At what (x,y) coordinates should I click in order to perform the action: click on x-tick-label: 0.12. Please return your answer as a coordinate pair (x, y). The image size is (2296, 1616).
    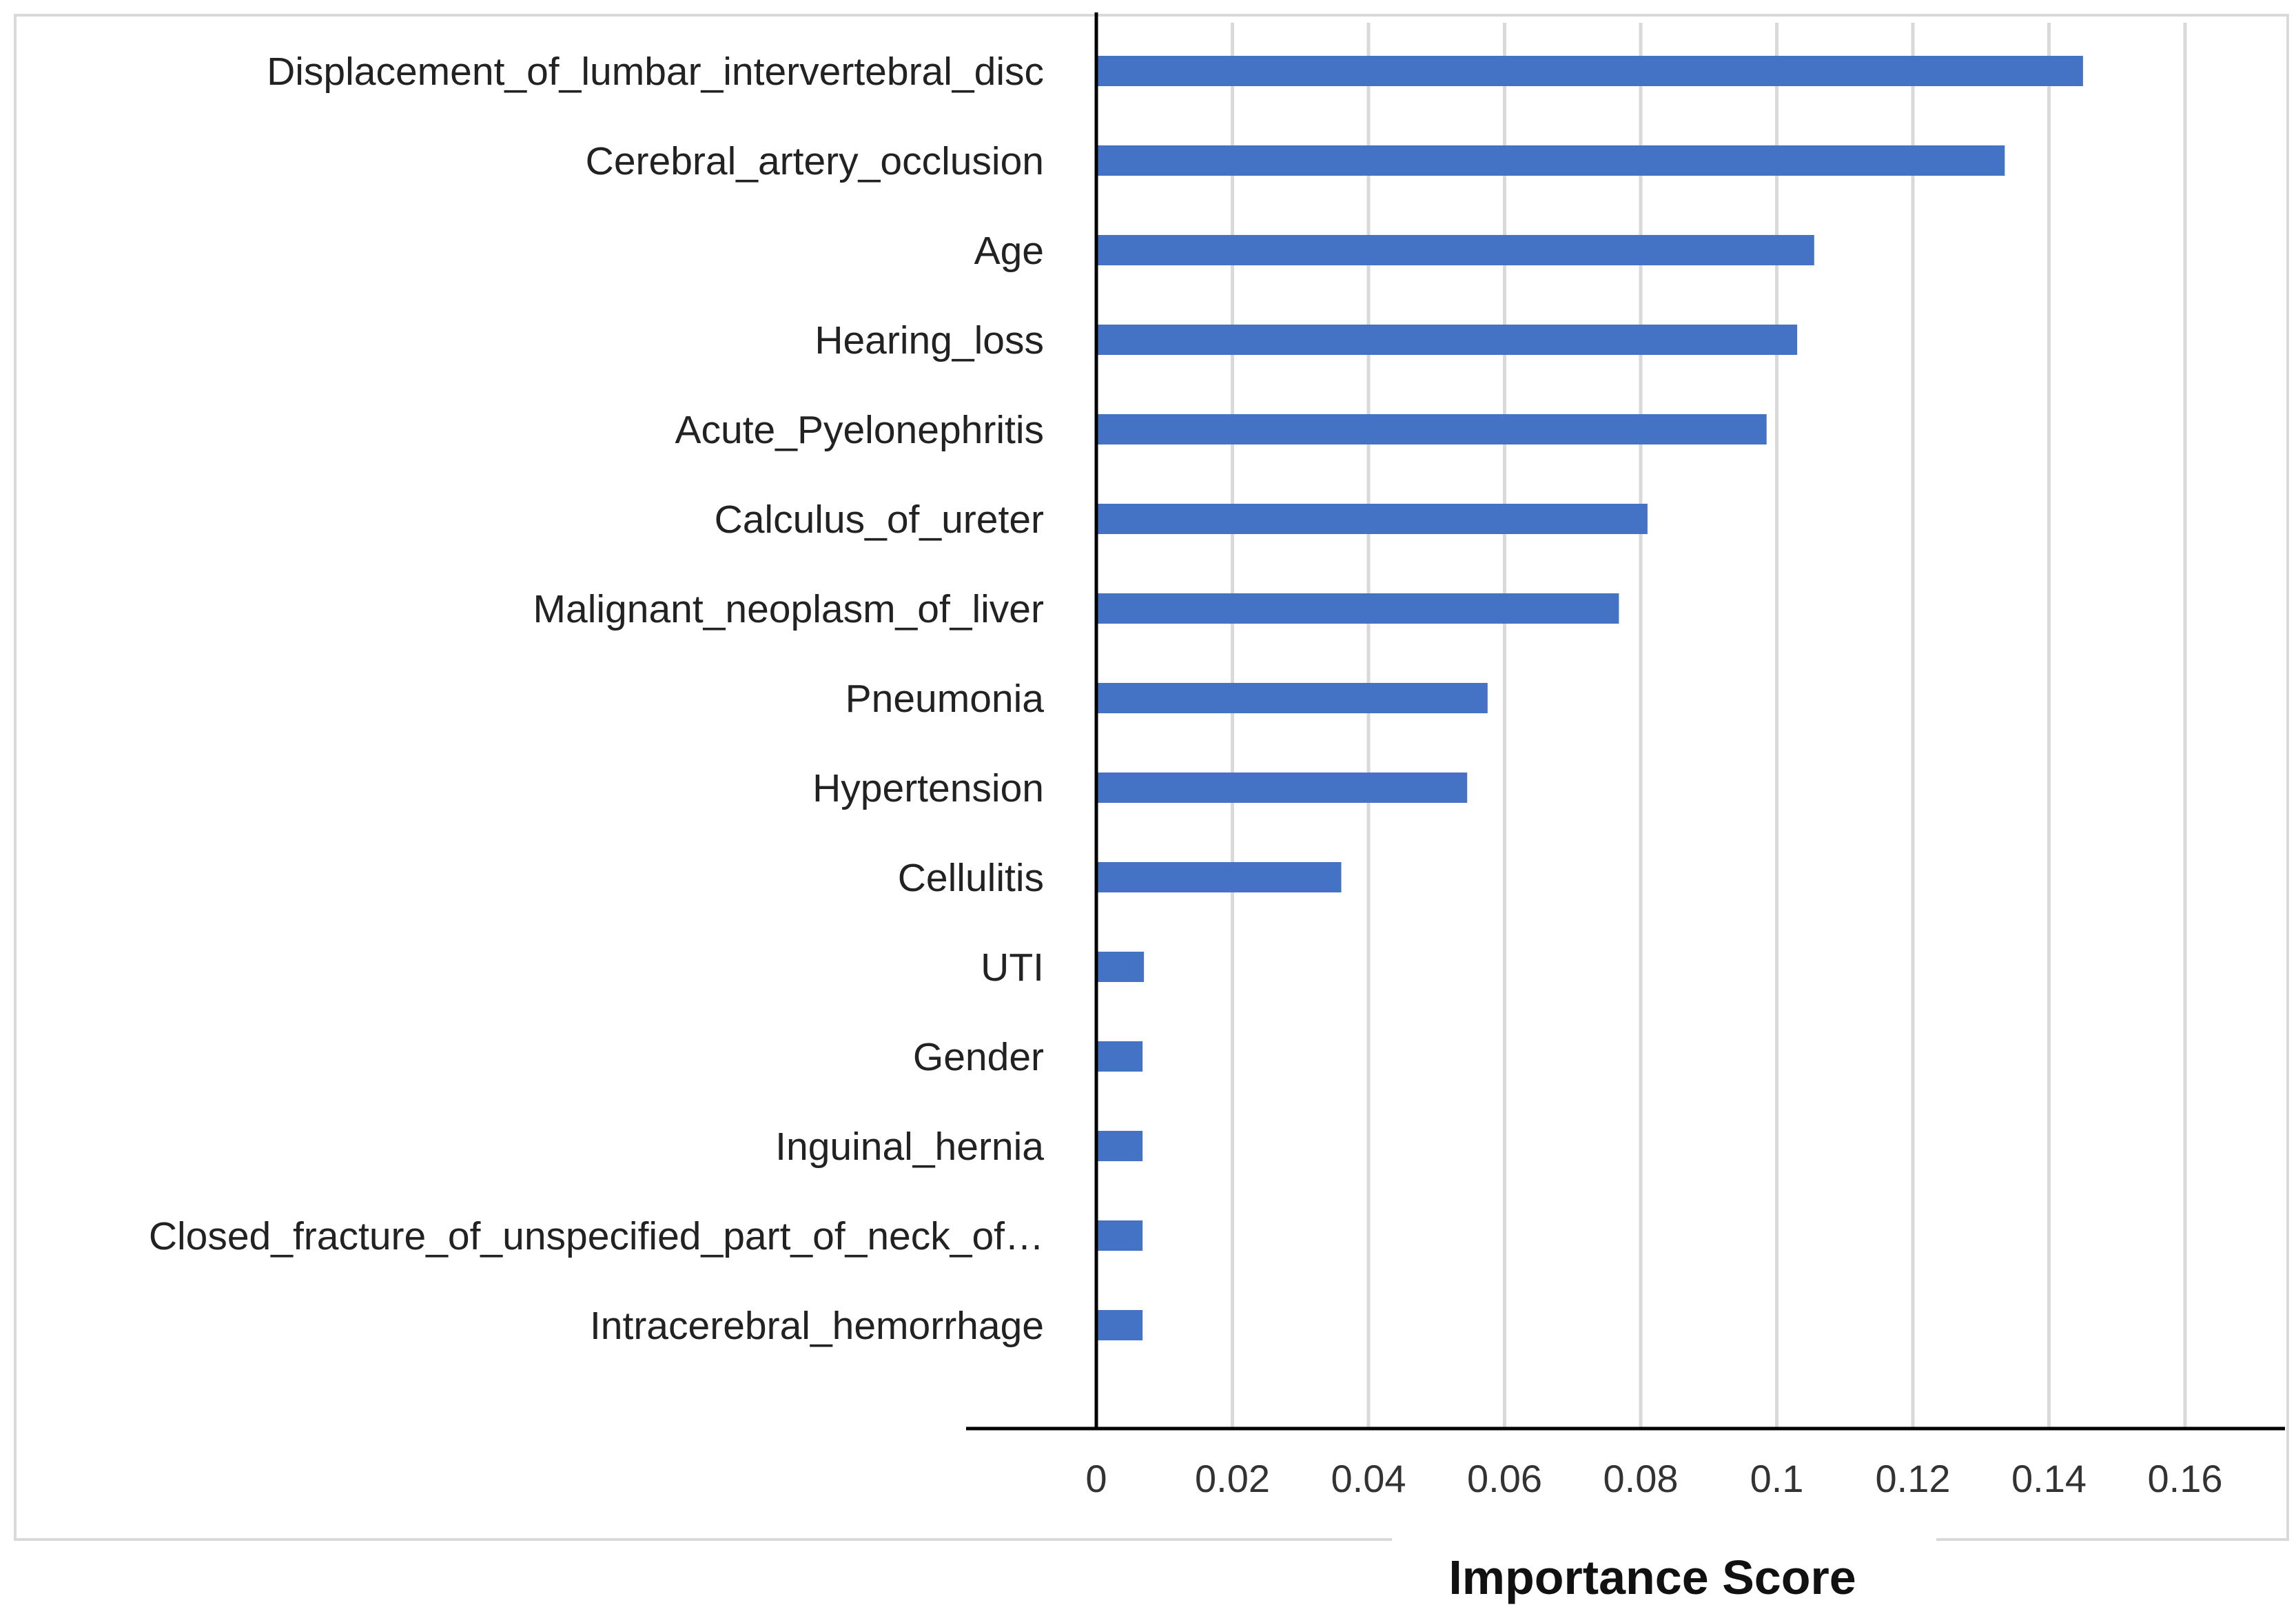
    Looking at the image, I should click on (1913, 1478).